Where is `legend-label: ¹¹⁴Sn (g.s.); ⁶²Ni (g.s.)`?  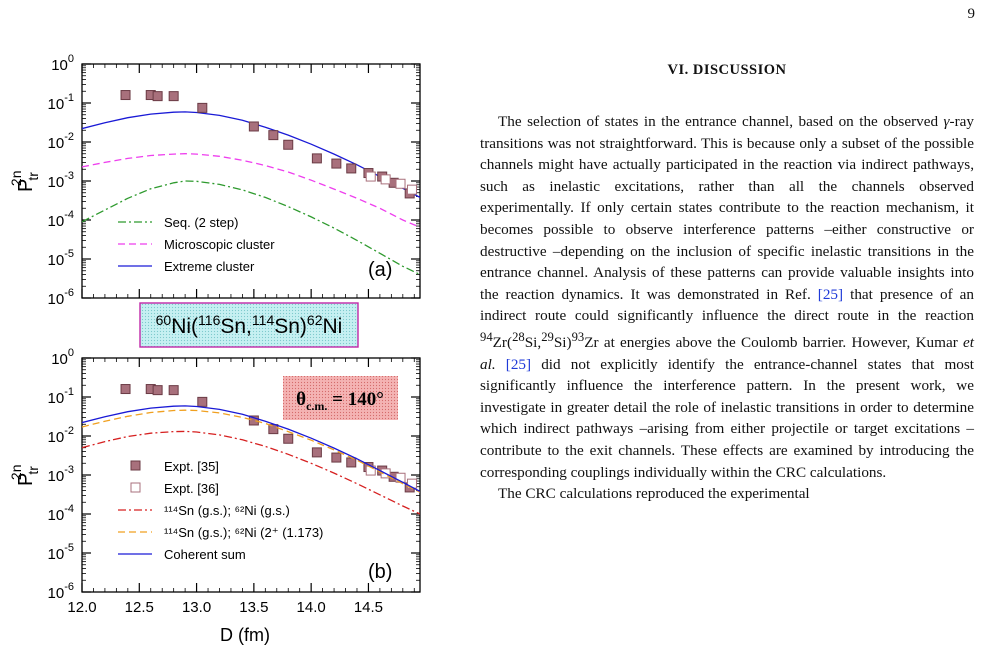 legend-label: ¹¹⁴Sn (g.s.); ⁶²Ni (g.s.) is located at coordinates (227, 510).